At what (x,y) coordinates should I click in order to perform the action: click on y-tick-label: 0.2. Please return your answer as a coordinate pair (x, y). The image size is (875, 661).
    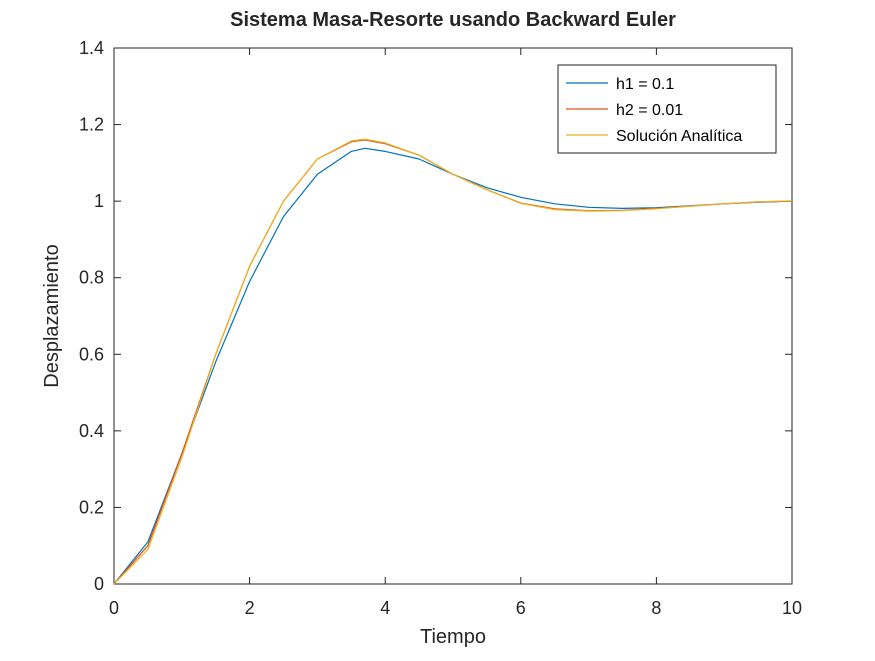
    Looking at the image, I should click on (91, 507).